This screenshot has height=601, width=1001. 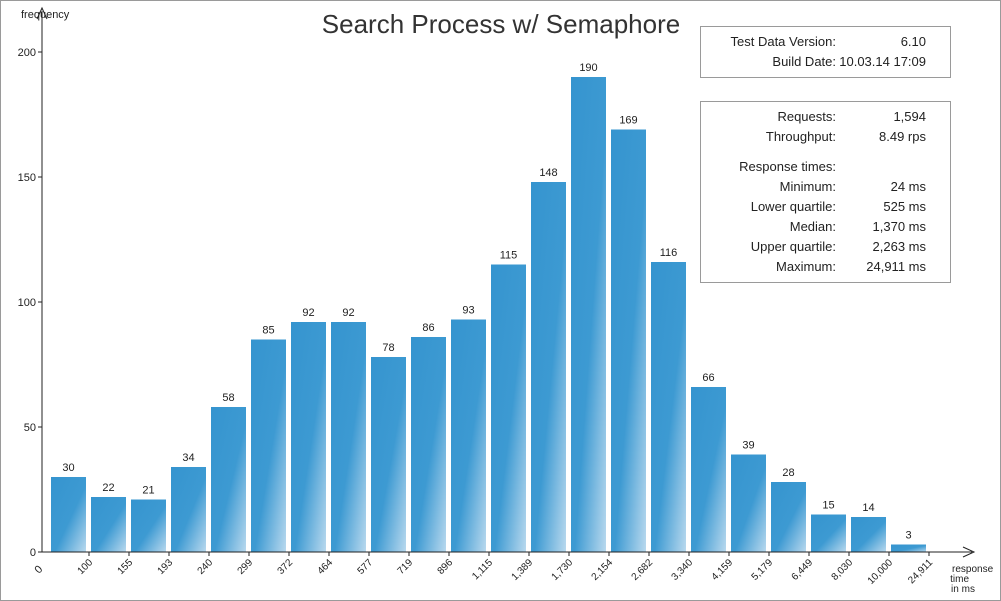 I want to click on requests-label: Requests:, so click(x=806, y=116).